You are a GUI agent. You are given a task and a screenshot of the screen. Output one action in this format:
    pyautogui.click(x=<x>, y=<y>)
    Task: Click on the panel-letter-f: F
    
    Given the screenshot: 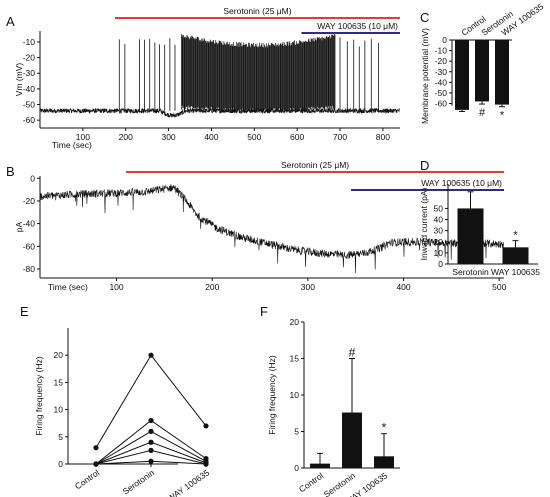 What is the action you would take?
    pyautogui.click(x=264, y=311)
    